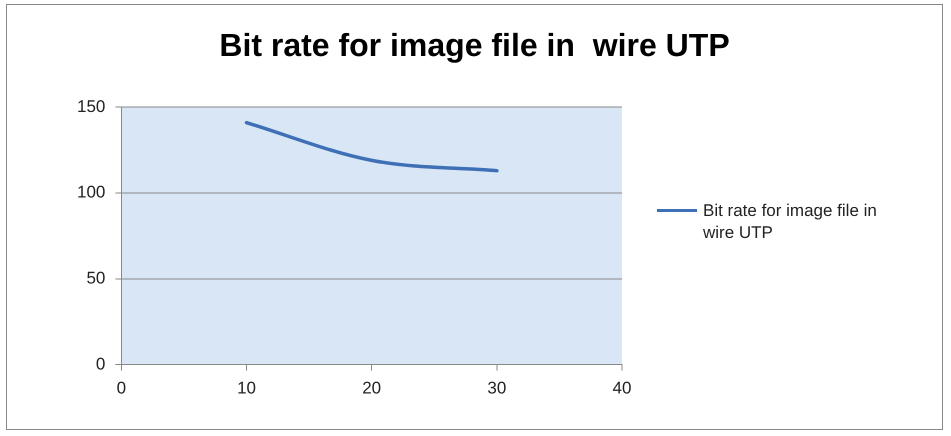  Describe the element at coordinates (246, 388) in the screenshot. I see `x-tick-label: 10` at that location.